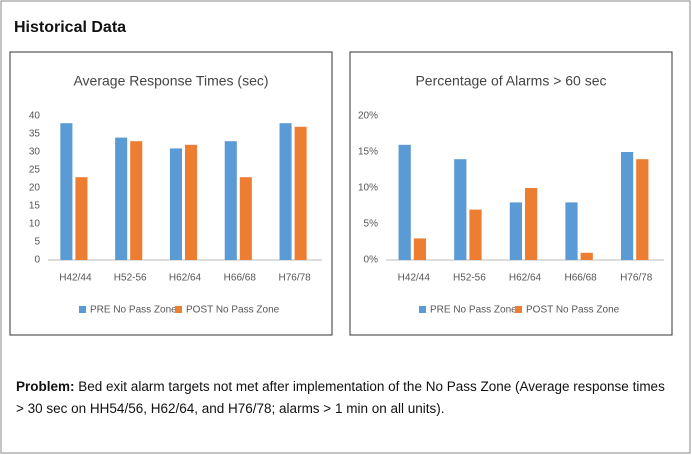  What do you see at coordinates (371, 260) in the screenshot?
I see `y-tick-label: 0%` at bounding box center [371, 260].